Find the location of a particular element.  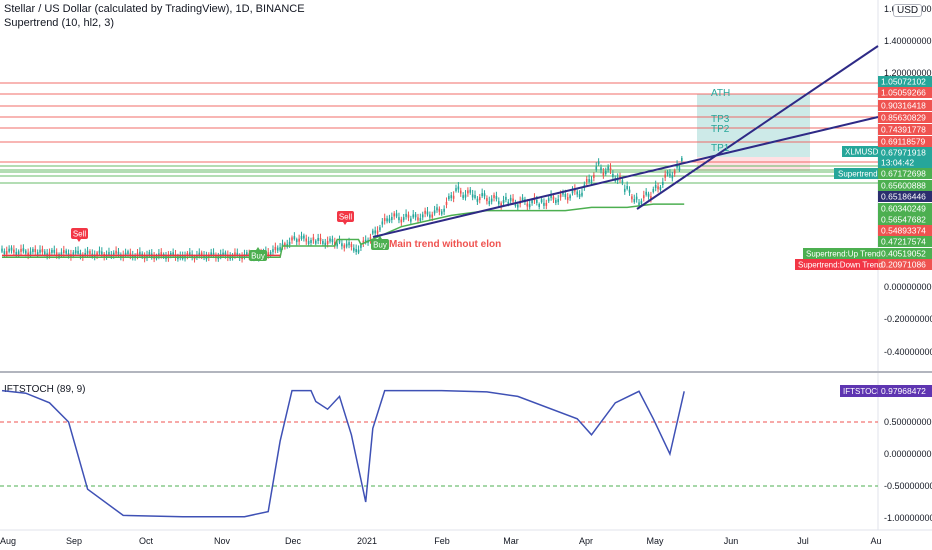

buy-signal-2: Buy is located at coordinates (380, 243).